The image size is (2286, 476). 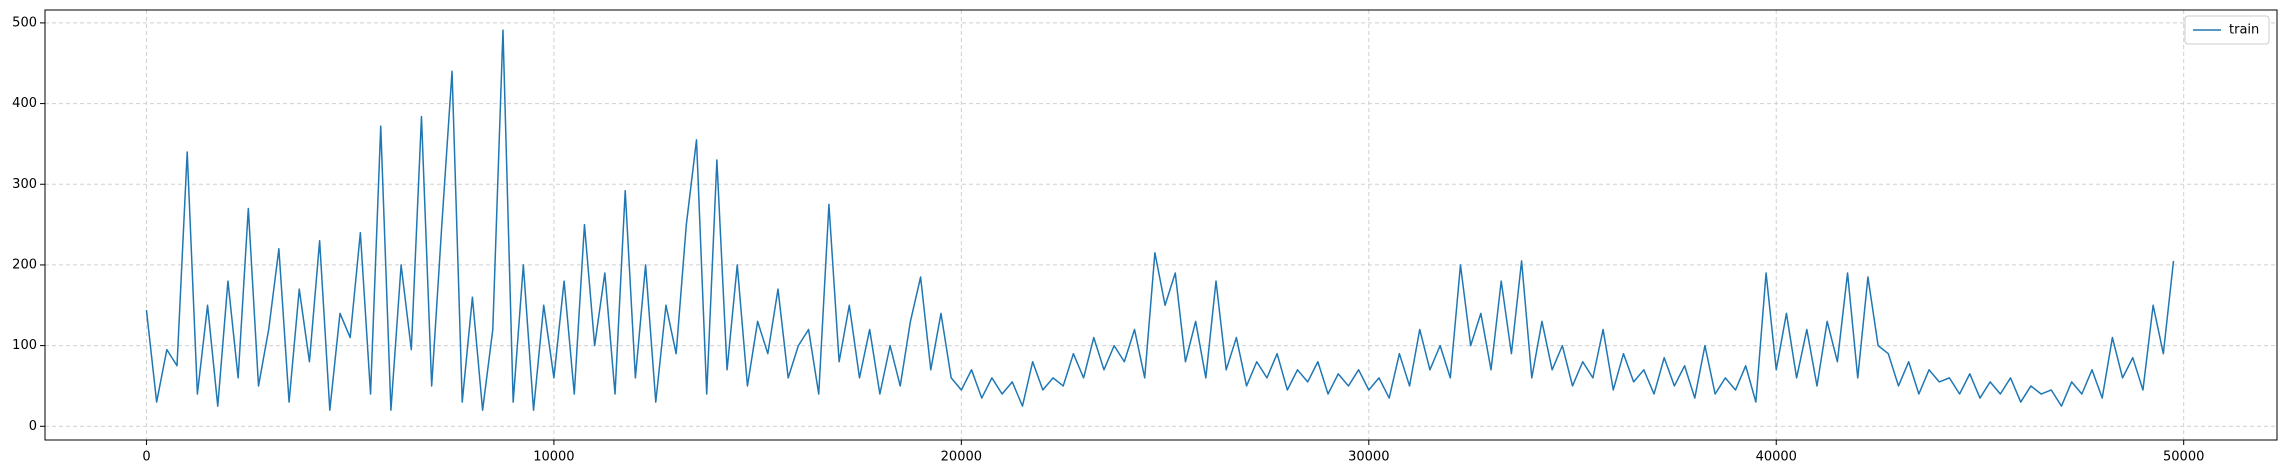 What do you see at coordinates (24, 264) in the screenshot?
I see `y-tick-label: 200` at bounding box center [24, 264].